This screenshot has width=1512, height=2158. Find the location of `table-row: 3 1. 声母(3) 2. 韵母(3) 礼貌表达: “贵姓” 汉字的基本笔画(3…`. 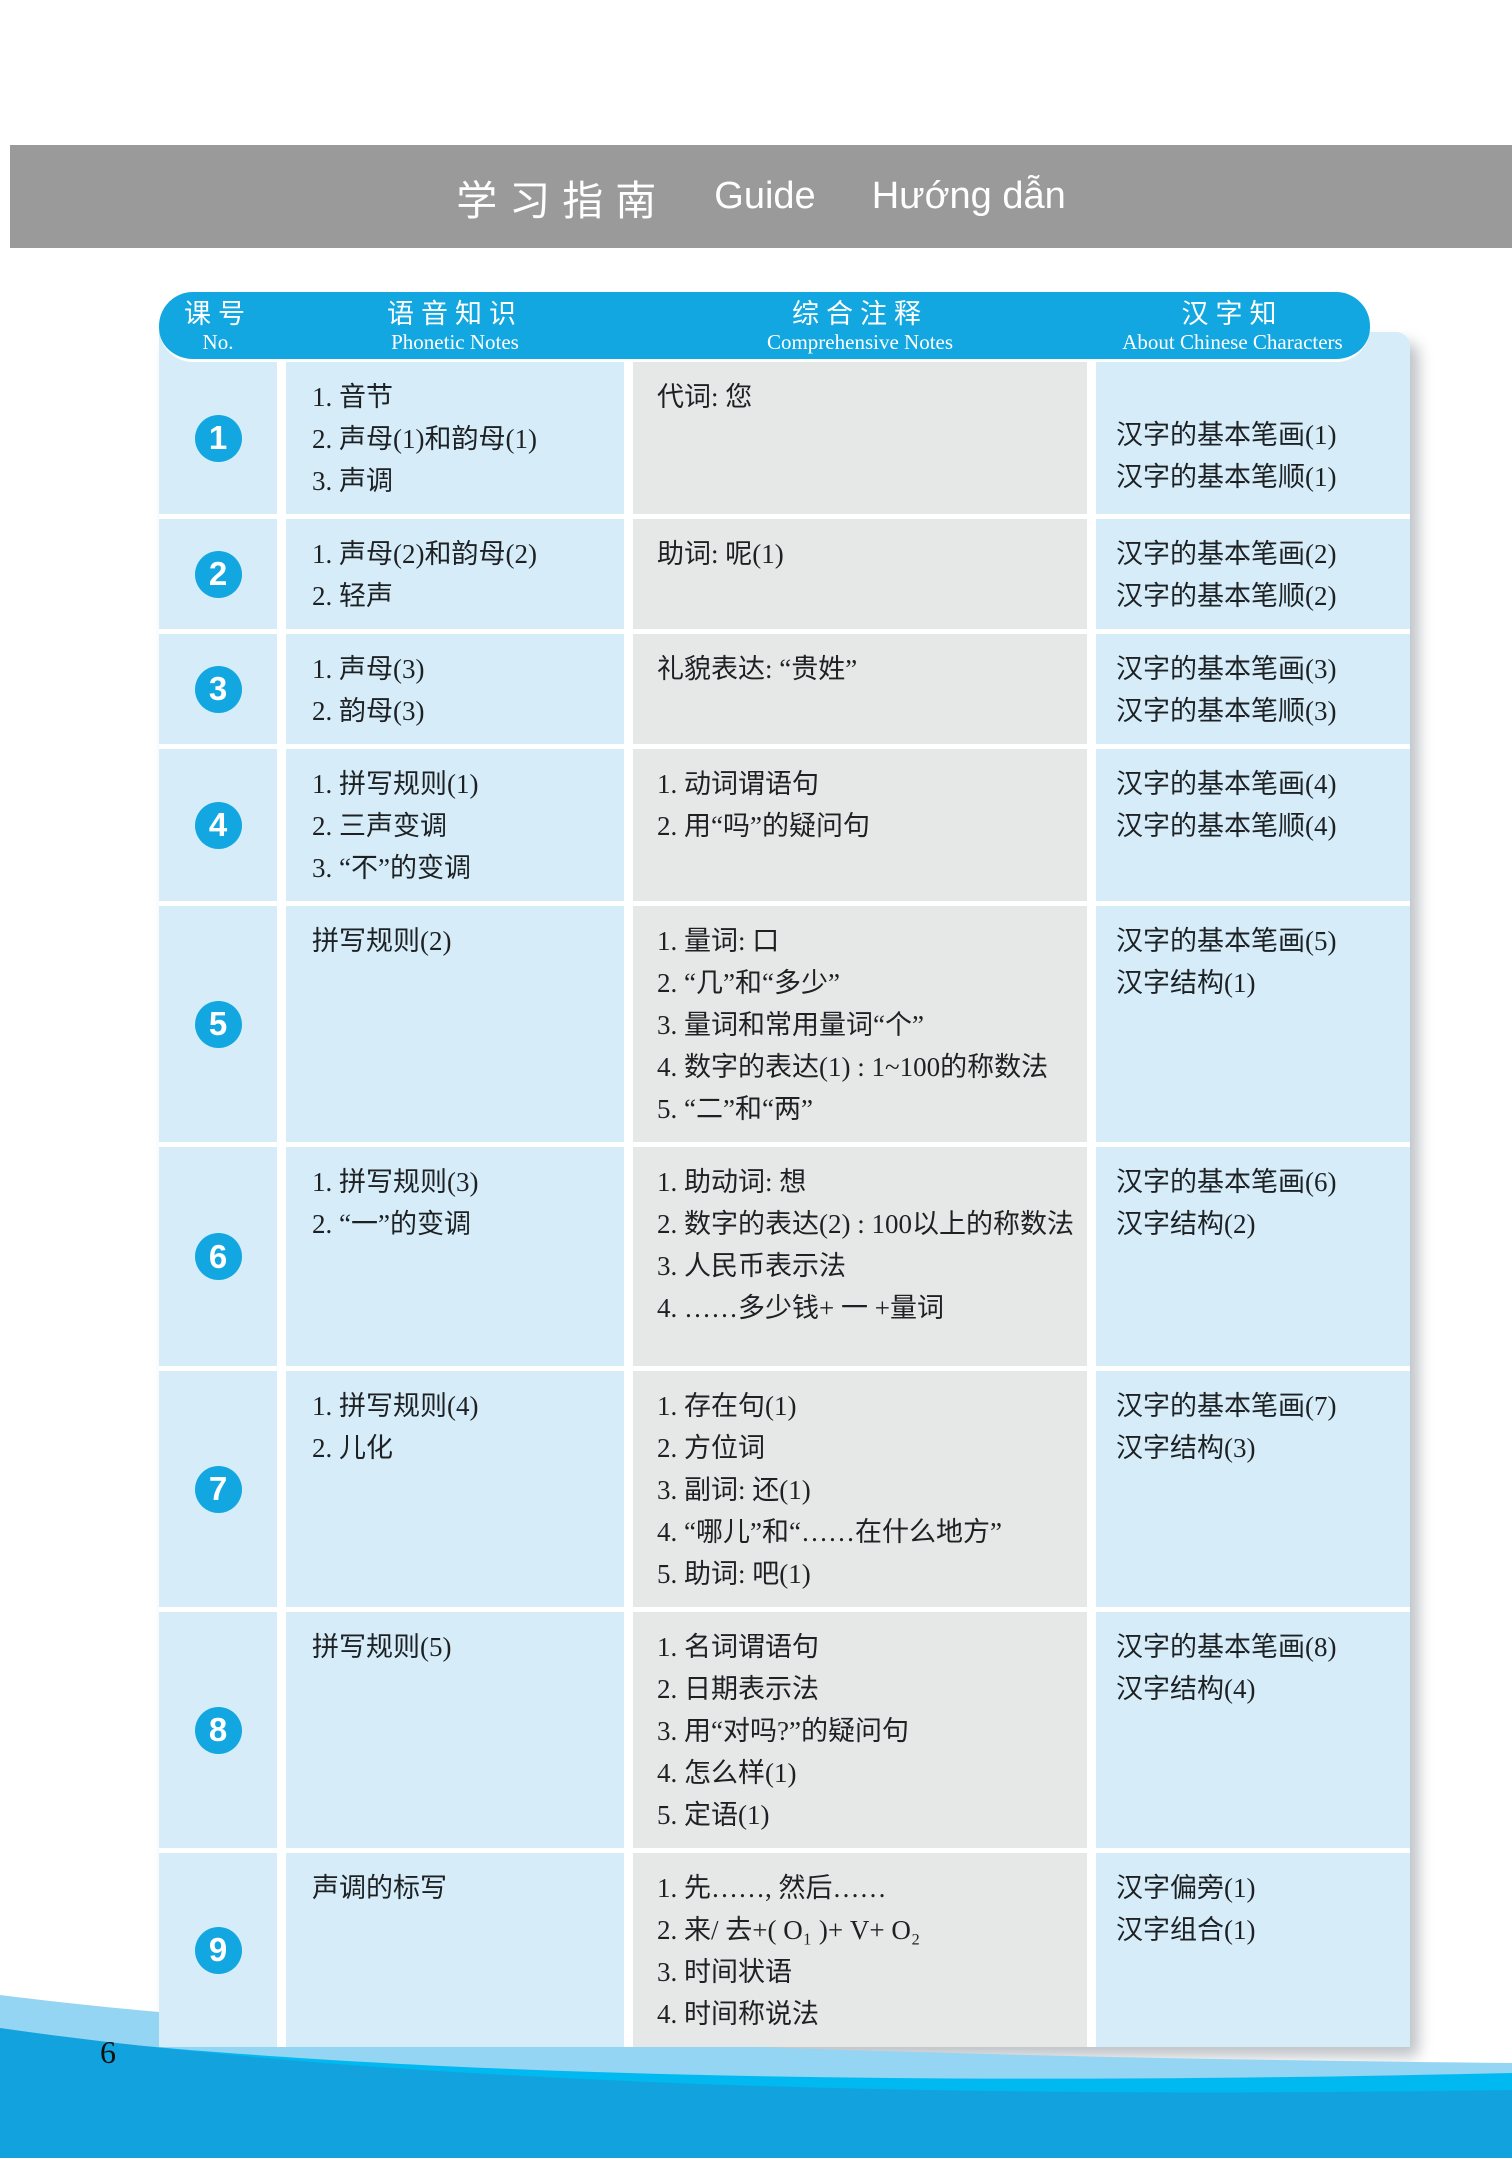

table-row: 3 1. 声母(3) 2. 韵母(3) 礼貌表达: “贵姓” 汉字的基本笔画(3… is located at coordinates (784, 689).